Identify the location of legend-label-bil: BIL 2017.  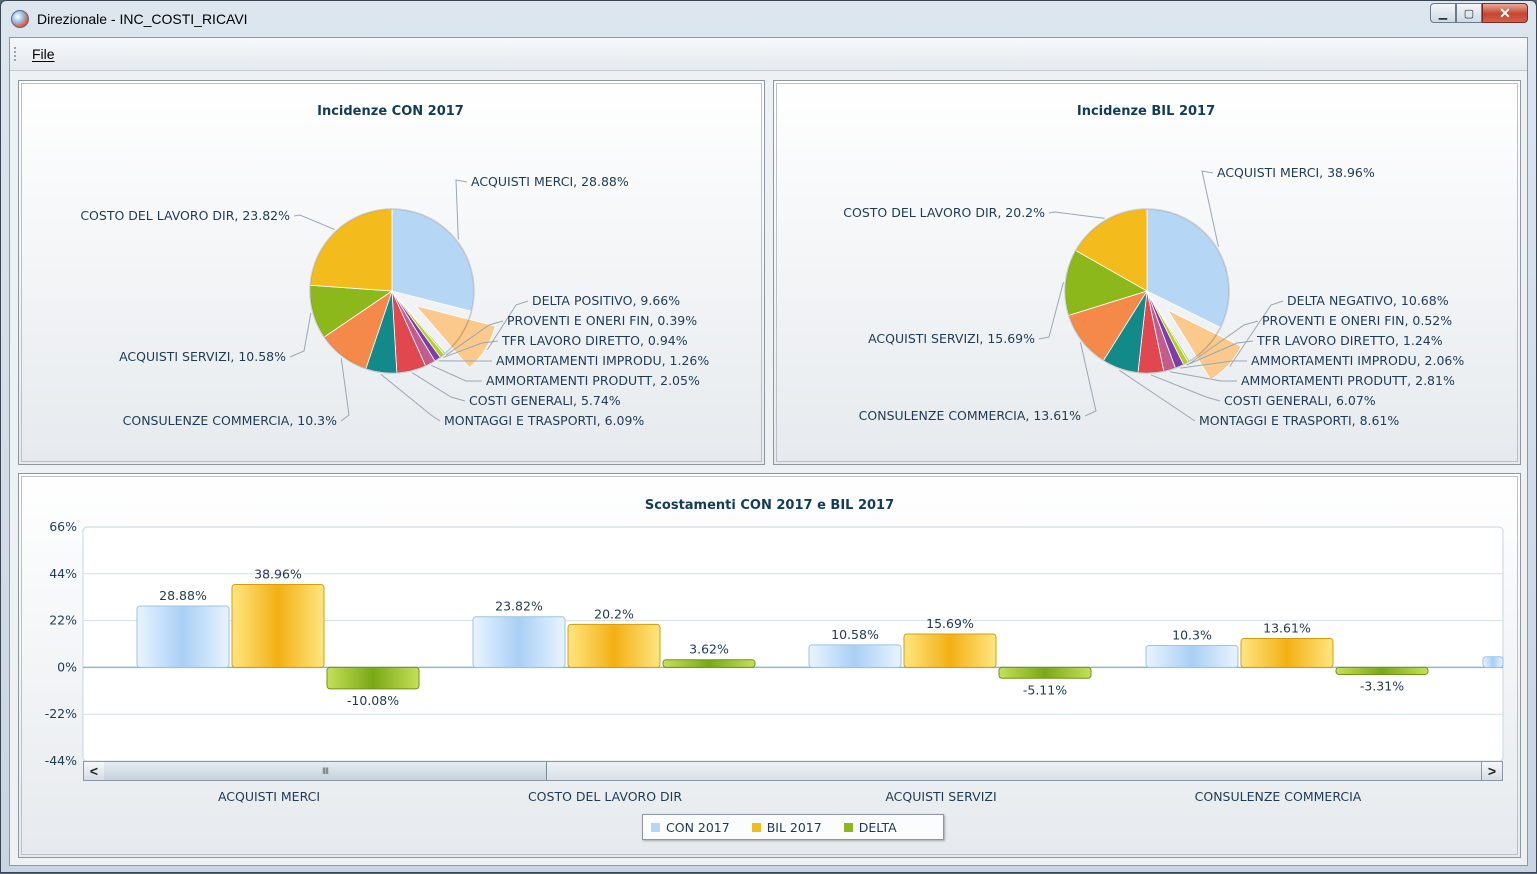
(794, 827).